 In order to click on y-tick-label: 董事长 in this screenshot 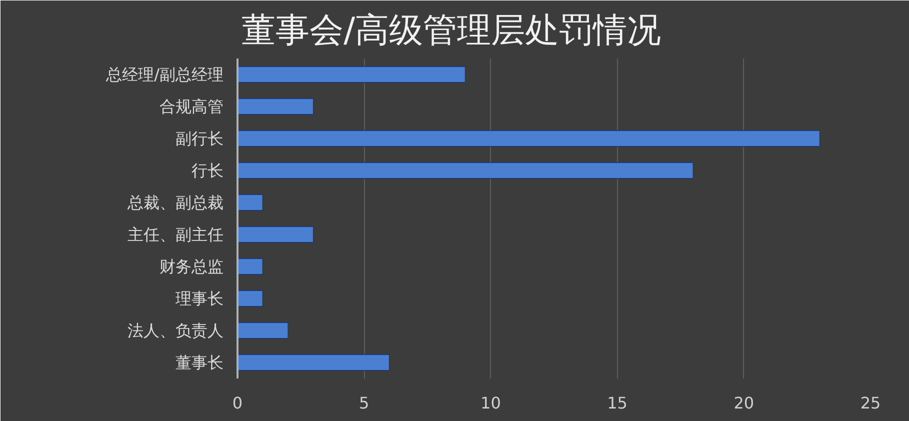, I will do `click(200, 362)`.